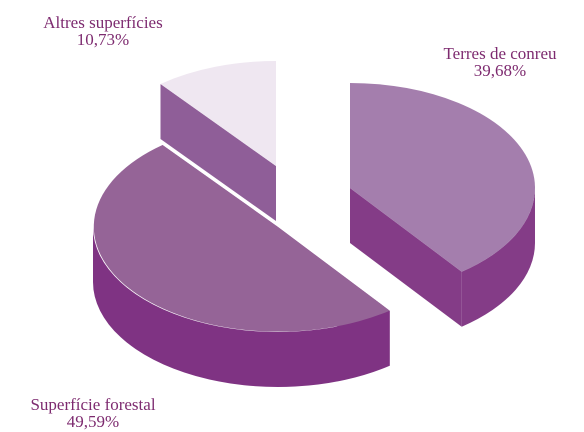 The height and width of the screenshot is (432, 584). I want to click on slice-value-altres-superficies: 10,73%, so click(103, 39).